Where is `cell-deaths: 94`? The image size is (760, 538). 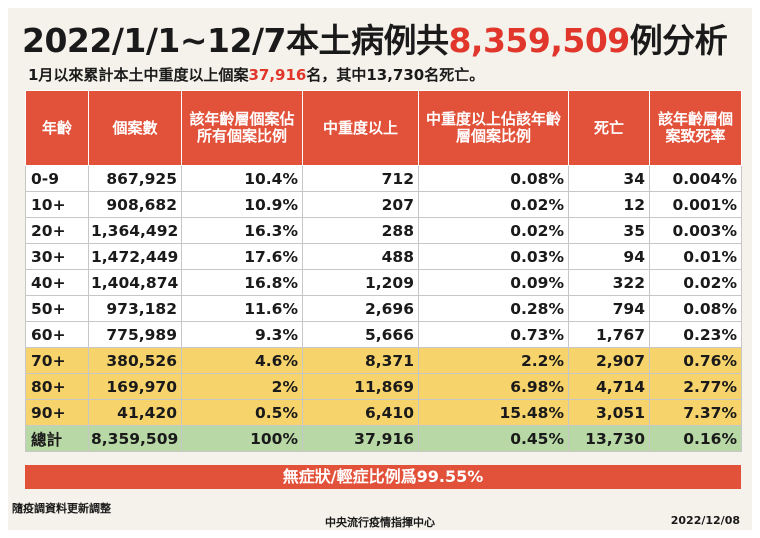 cell-deaths: 94 is located at coordinates (609, 256).